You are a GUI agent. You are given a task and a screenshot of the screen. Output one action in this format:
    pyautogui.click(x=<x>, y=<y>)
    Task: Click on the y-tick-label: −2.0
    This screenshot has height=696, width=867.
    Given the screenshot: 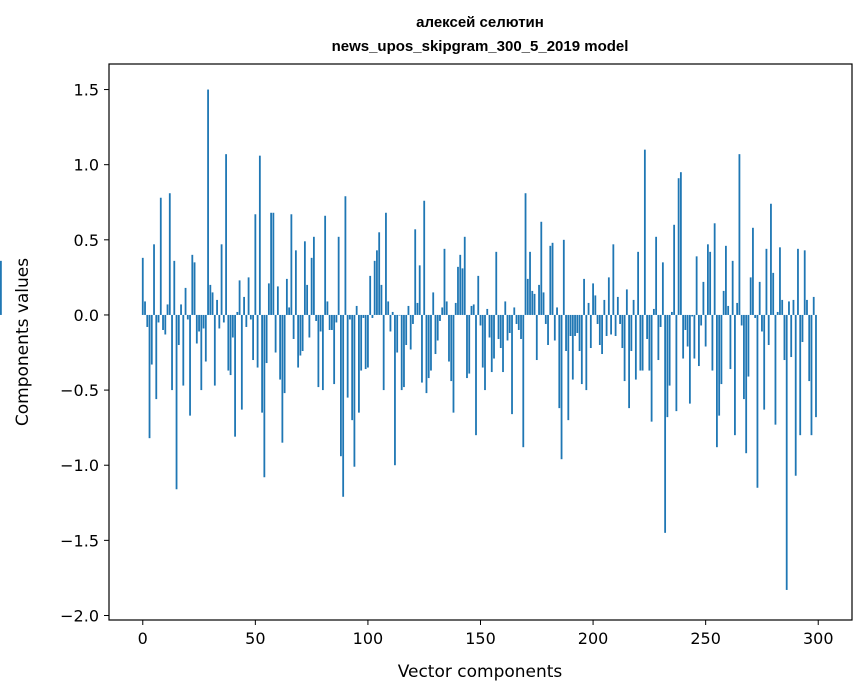 What is the action you would take?
    pyautogui.click(x=79, y=615)
    